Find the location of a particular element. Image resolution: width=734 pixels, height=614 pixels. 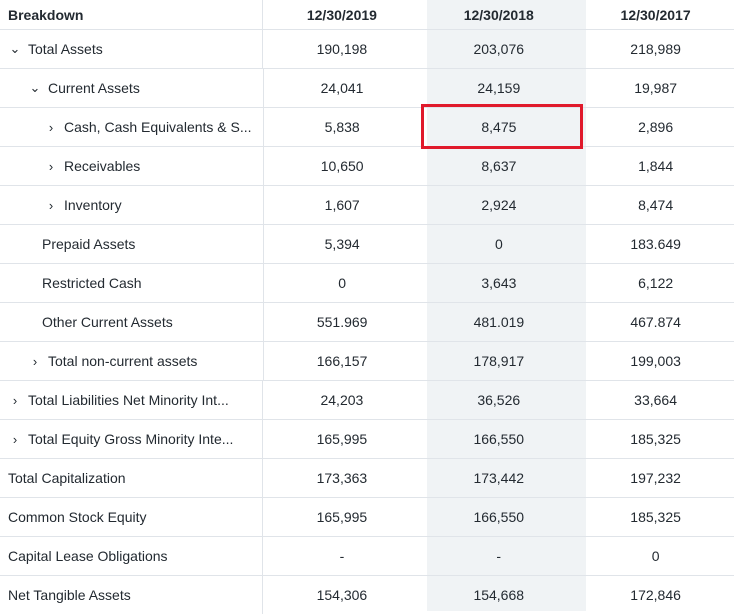

column-header-2018: 12/30/2018 is located at coordinates (498, 14).